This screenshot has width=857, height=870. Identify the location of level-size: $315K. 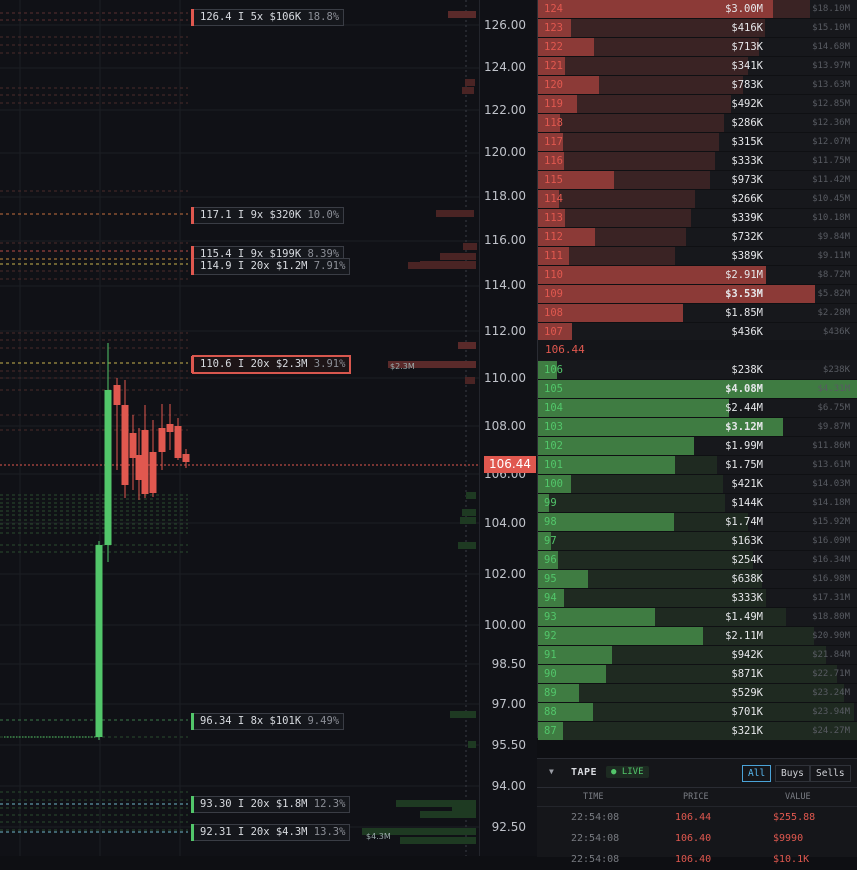
(747, 142).